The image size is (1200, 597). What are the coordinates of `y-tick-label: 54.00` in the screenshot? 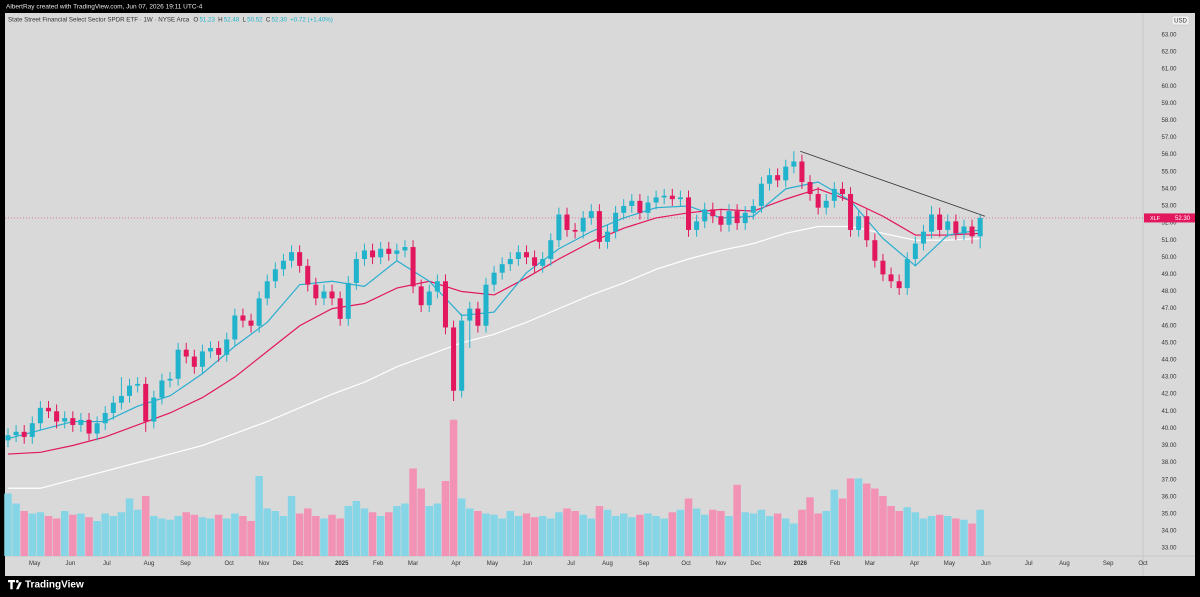 It's located at (1169, 189).